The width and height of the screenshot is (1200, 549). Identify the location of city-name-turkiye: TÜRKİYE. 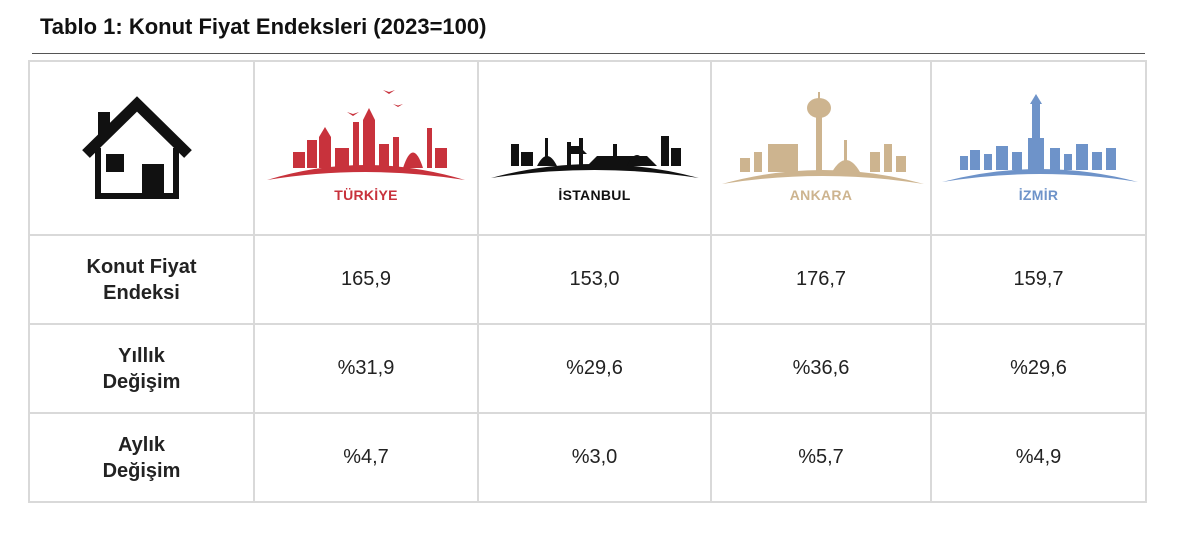
(366, 195).